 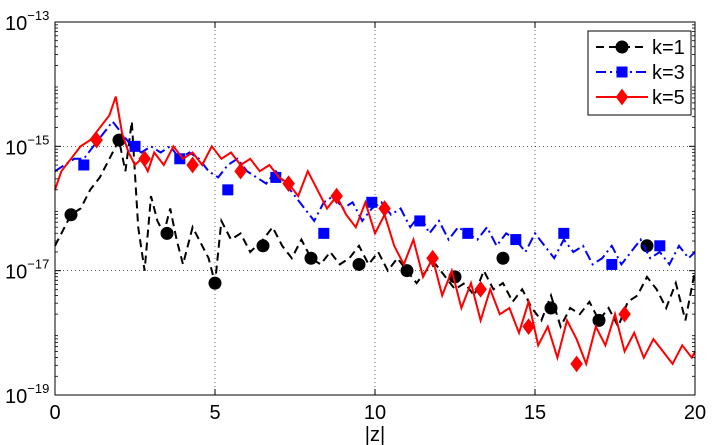 I want to click on x-tick-label: 10, so click(x=375, y=413).